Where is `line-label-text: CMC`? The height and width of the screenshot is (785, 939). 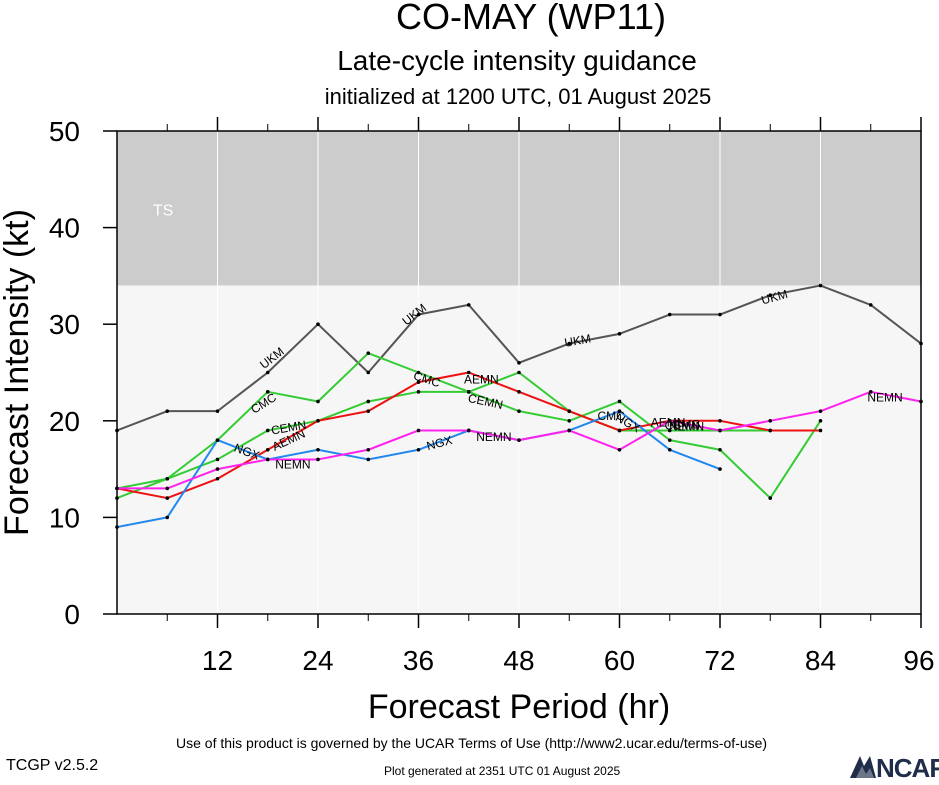 line-label-text: CMC is located at coordinates (687, 425).